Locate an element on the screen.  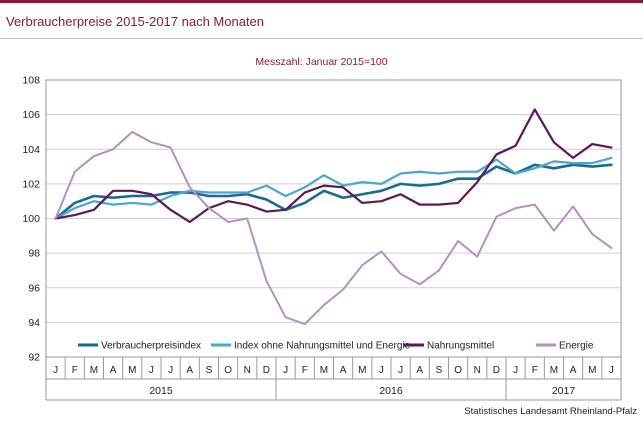
title-divider is located at coordinates (321, 38).